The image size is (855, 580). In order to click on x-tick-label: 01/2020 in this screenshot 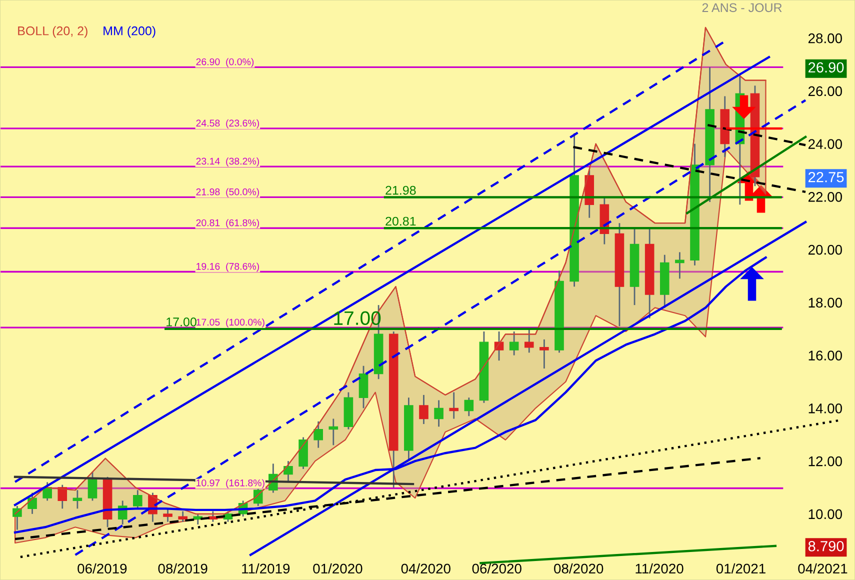, I will do `click(337, 568)`.